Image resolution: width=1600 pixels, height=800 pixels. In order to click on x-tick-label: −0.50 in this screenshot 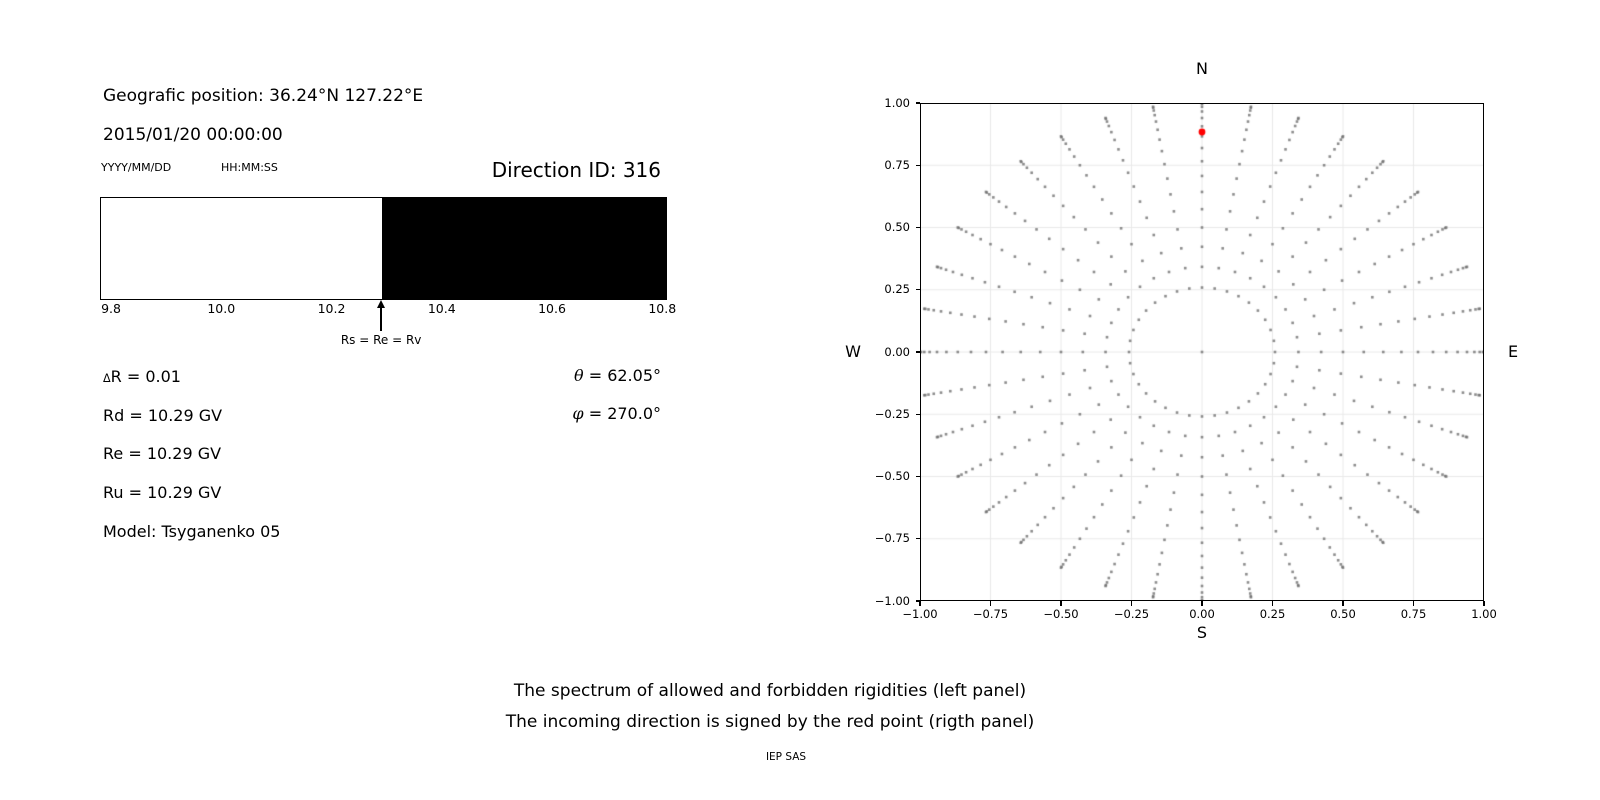, I will do `click(1061, 614)`.